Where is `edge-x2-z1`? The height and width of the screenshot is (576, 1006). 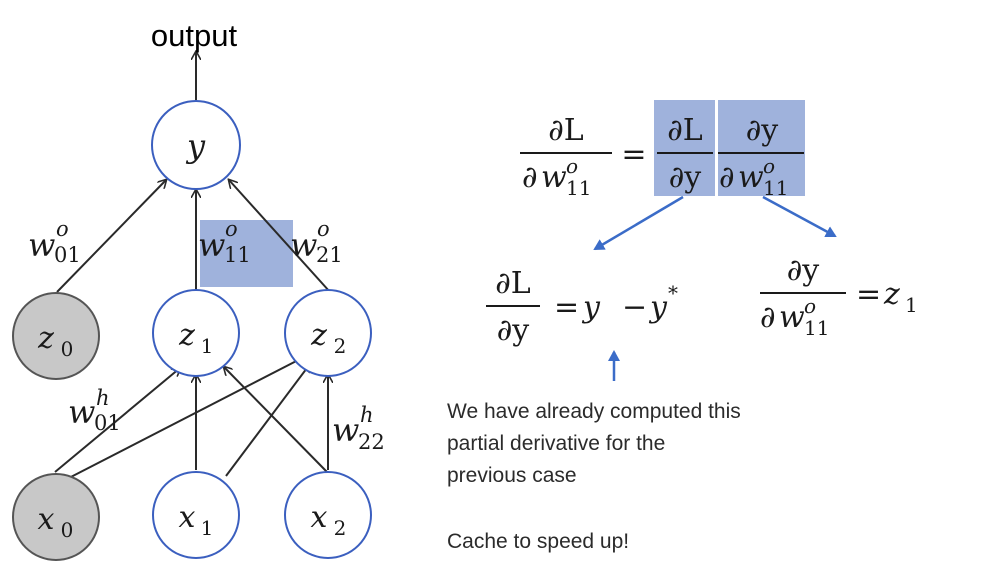 edge-x2-z1 is located at coordinates (276, 420).